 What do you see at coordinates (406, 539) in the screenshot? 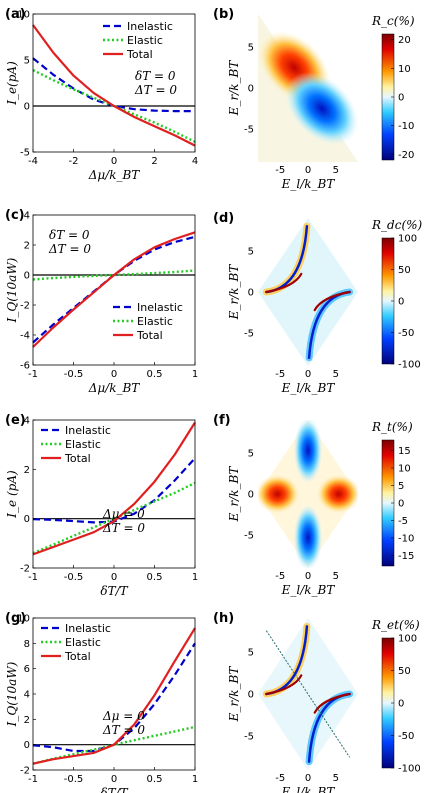
I see `colorbar-tick-label: -10` at bounding box center [406, 539].